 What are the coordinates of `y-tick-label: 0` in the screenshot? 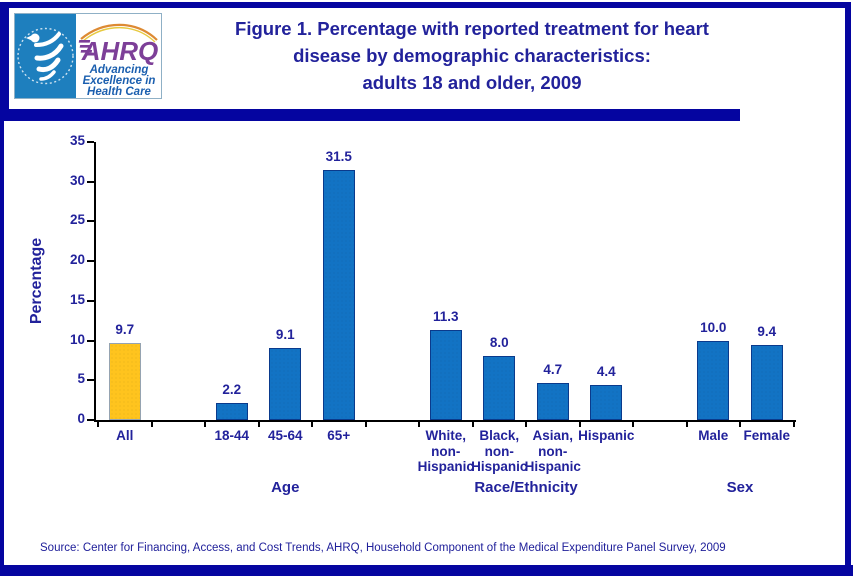 It's located at (81, 418).